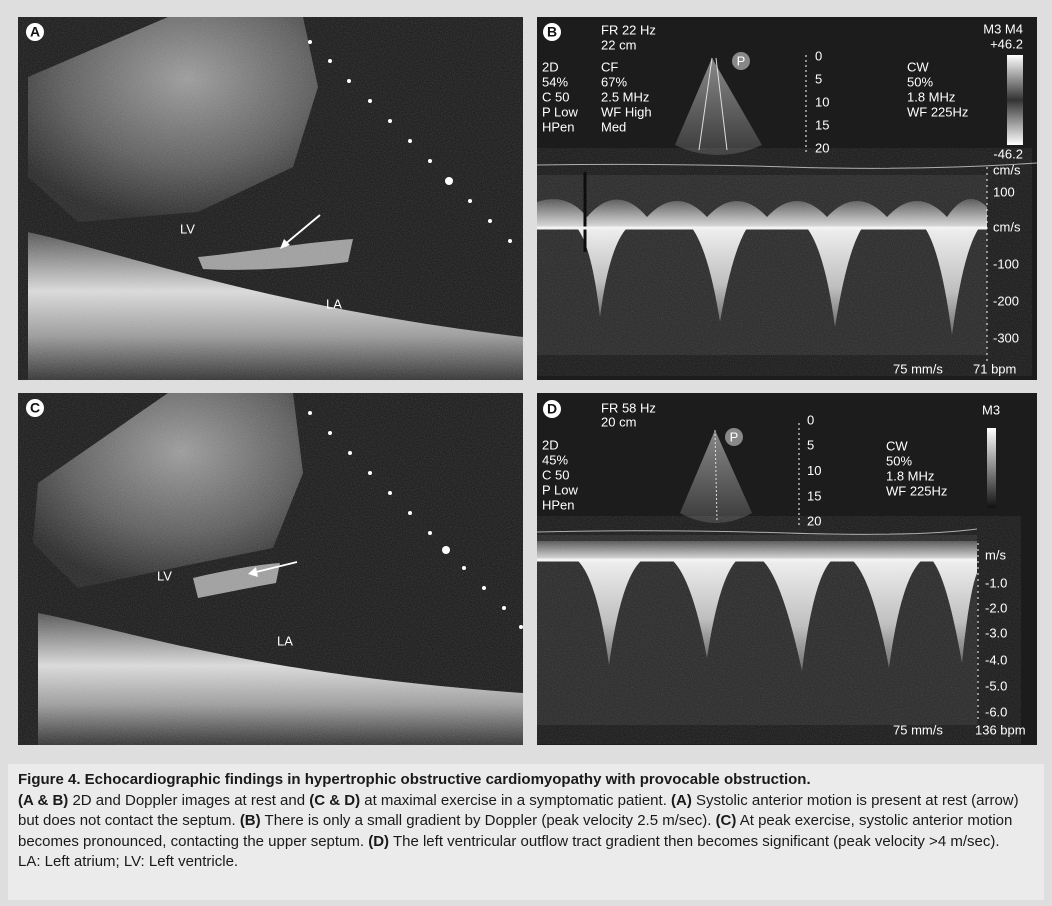 This screenshot has width=1052, height=906. I want to click on velocity-scale: cm/s 100 cm/s -100 -200 -300, so click(1007, 253).